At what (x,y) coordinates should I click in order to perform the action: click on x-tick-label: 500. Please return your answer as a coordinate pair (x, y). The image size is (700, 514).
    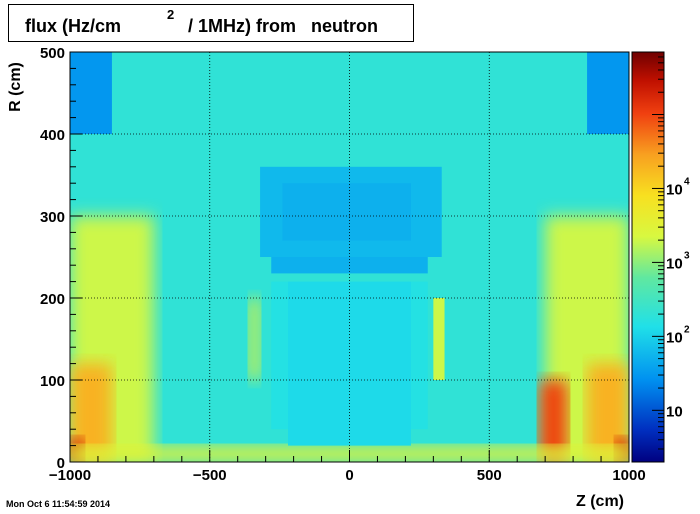
    Looking at the image, I should click on (489, 475).